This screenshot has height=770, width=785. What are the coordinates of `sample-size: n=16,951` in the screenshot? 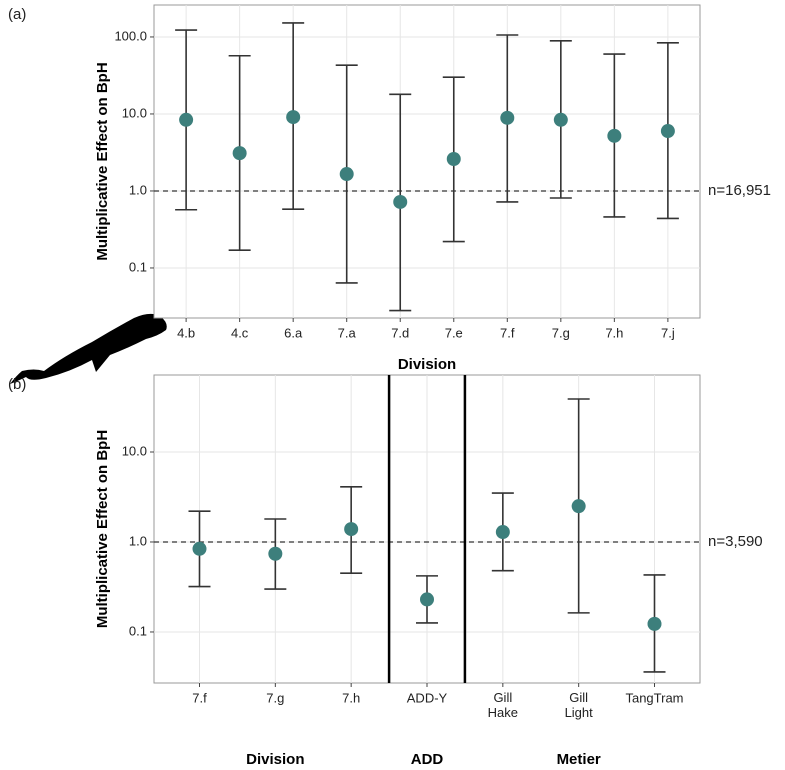 It's located at (739, 190).